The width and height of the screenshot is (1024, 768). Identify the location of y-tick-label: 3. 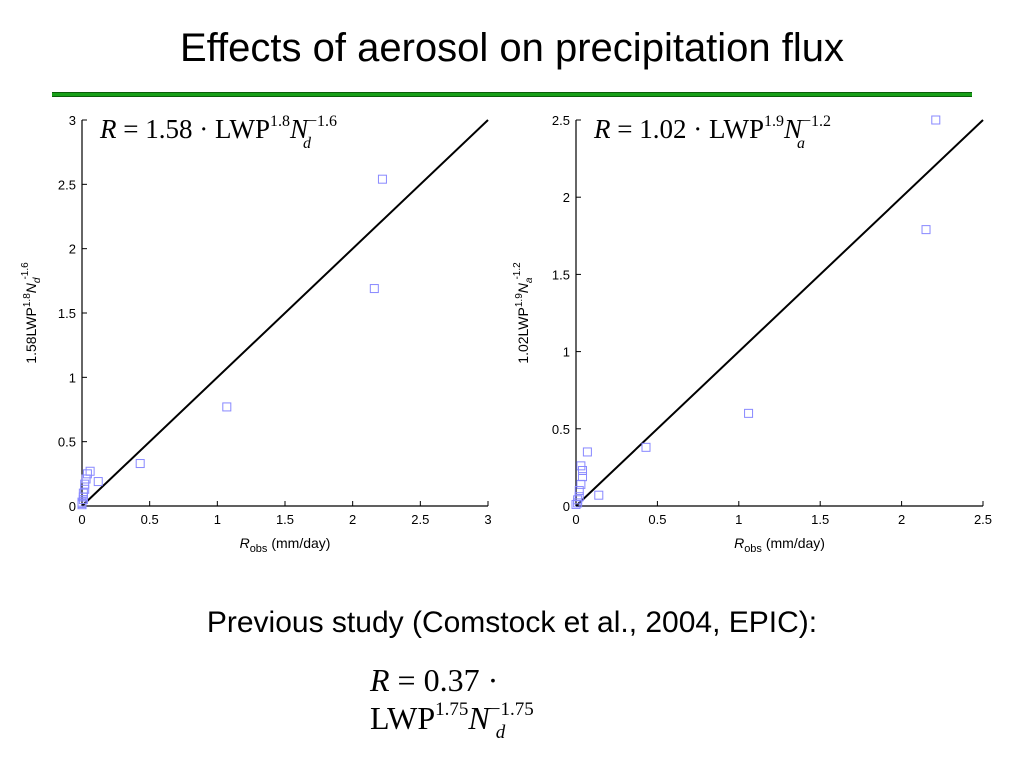
(72, 120).